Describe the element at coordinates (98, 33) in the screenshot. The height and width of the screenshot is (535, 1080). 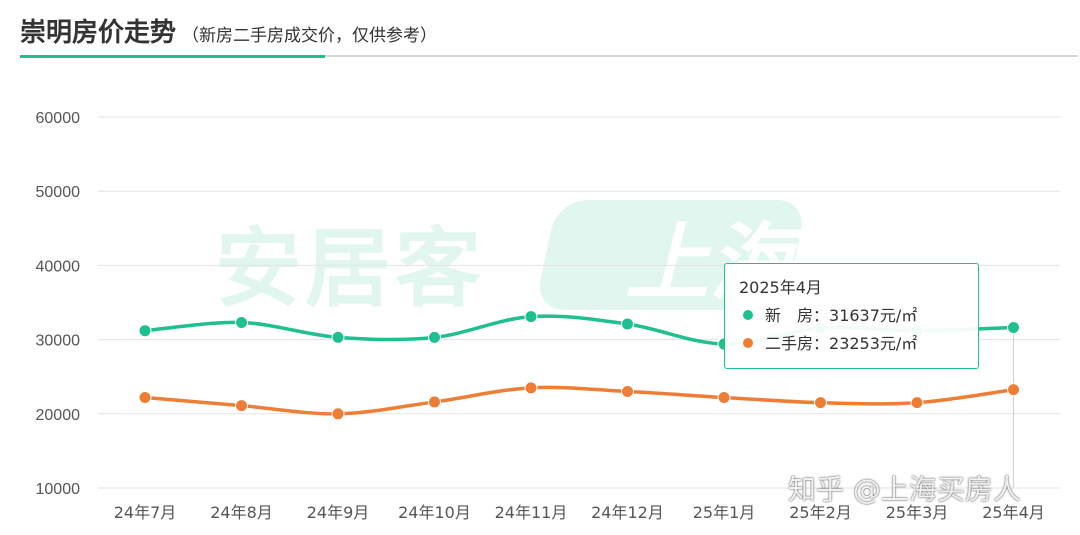
I see `chart-title: 崇明房价走势` at that location.